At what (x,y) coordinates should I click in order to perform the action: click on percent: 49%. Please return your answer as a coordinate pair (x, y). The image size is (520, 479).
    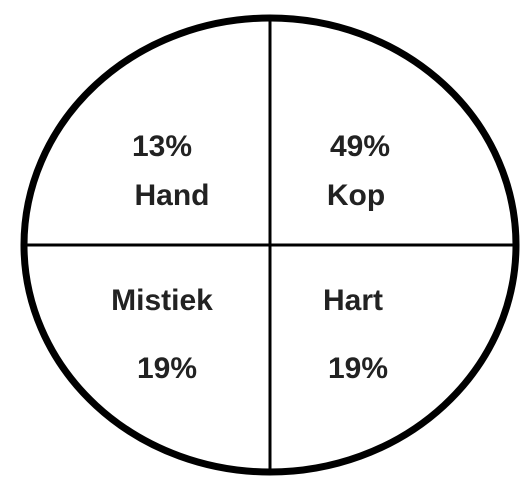
    Looking at the image, I should click on (360, 146).